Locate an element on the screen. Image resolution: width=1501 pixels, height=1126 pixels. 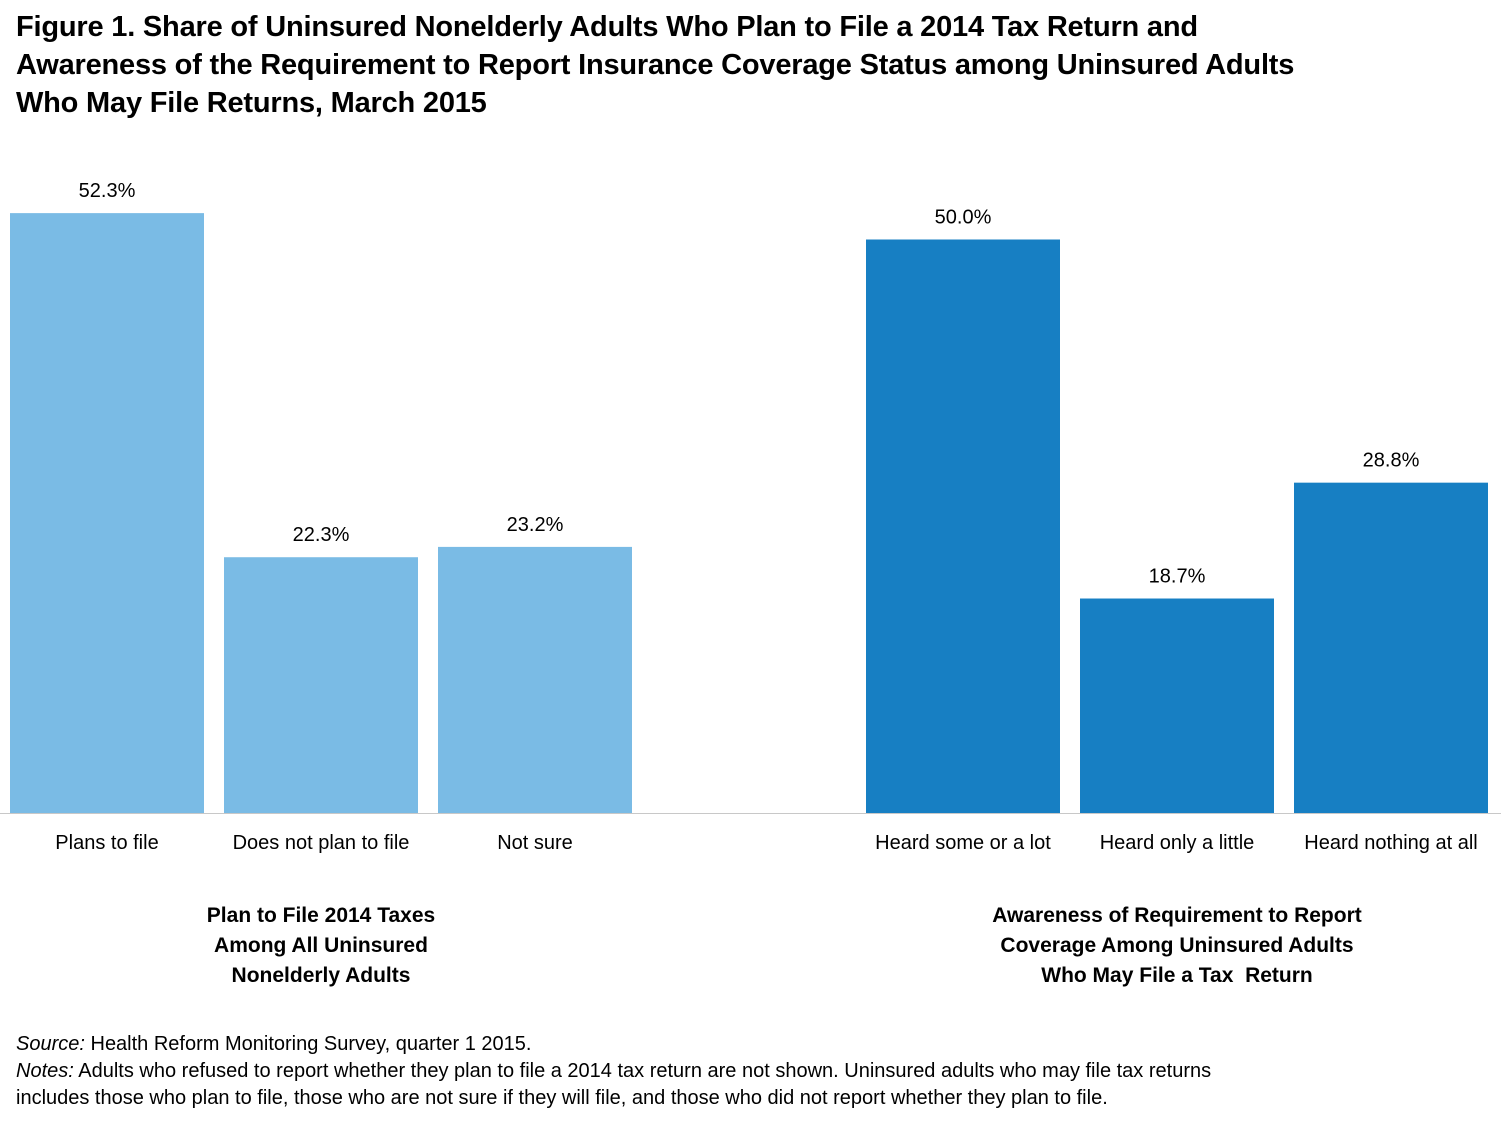
group-label-1-line-2: Among All Uninsured is located at coordinates (321, 945).